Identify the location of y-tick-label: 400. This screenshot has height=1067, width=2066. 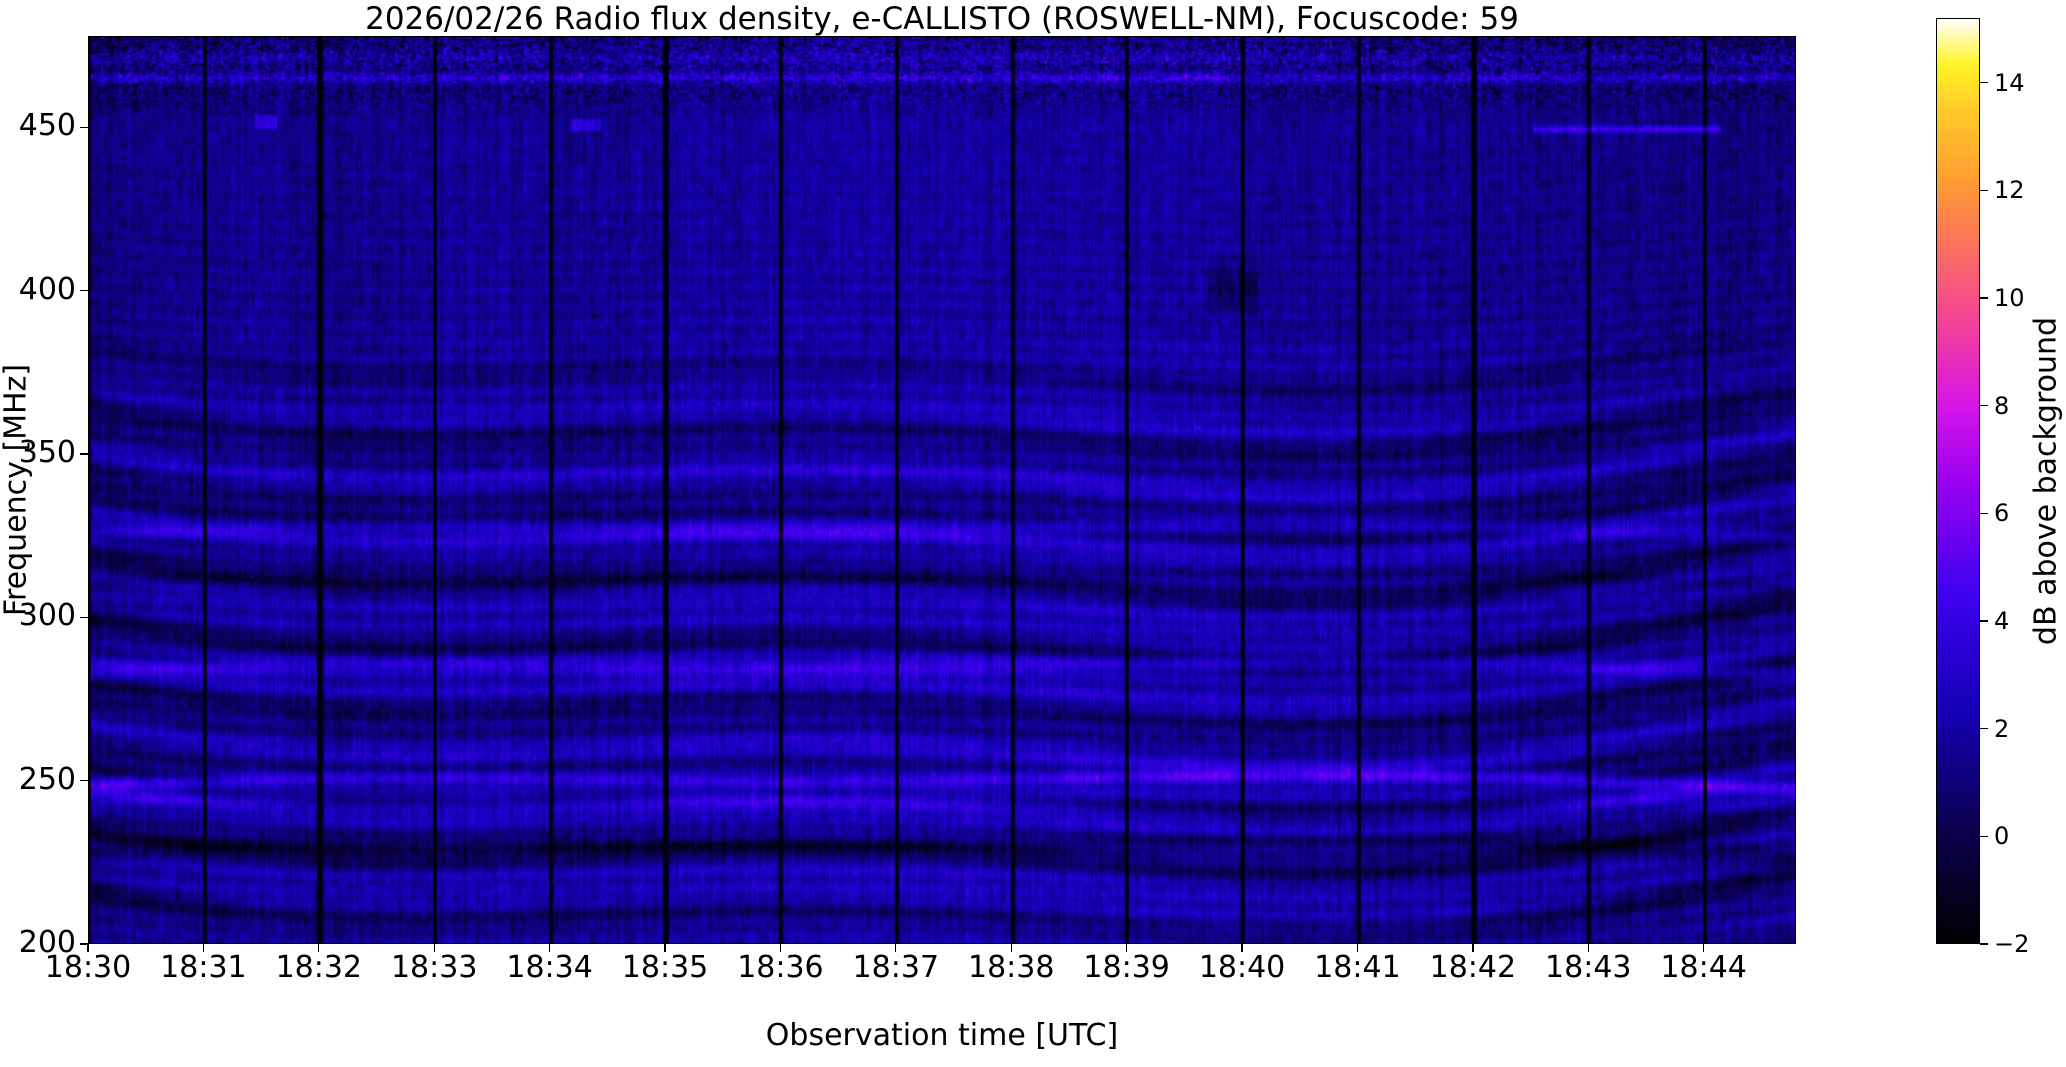
(47, 289).